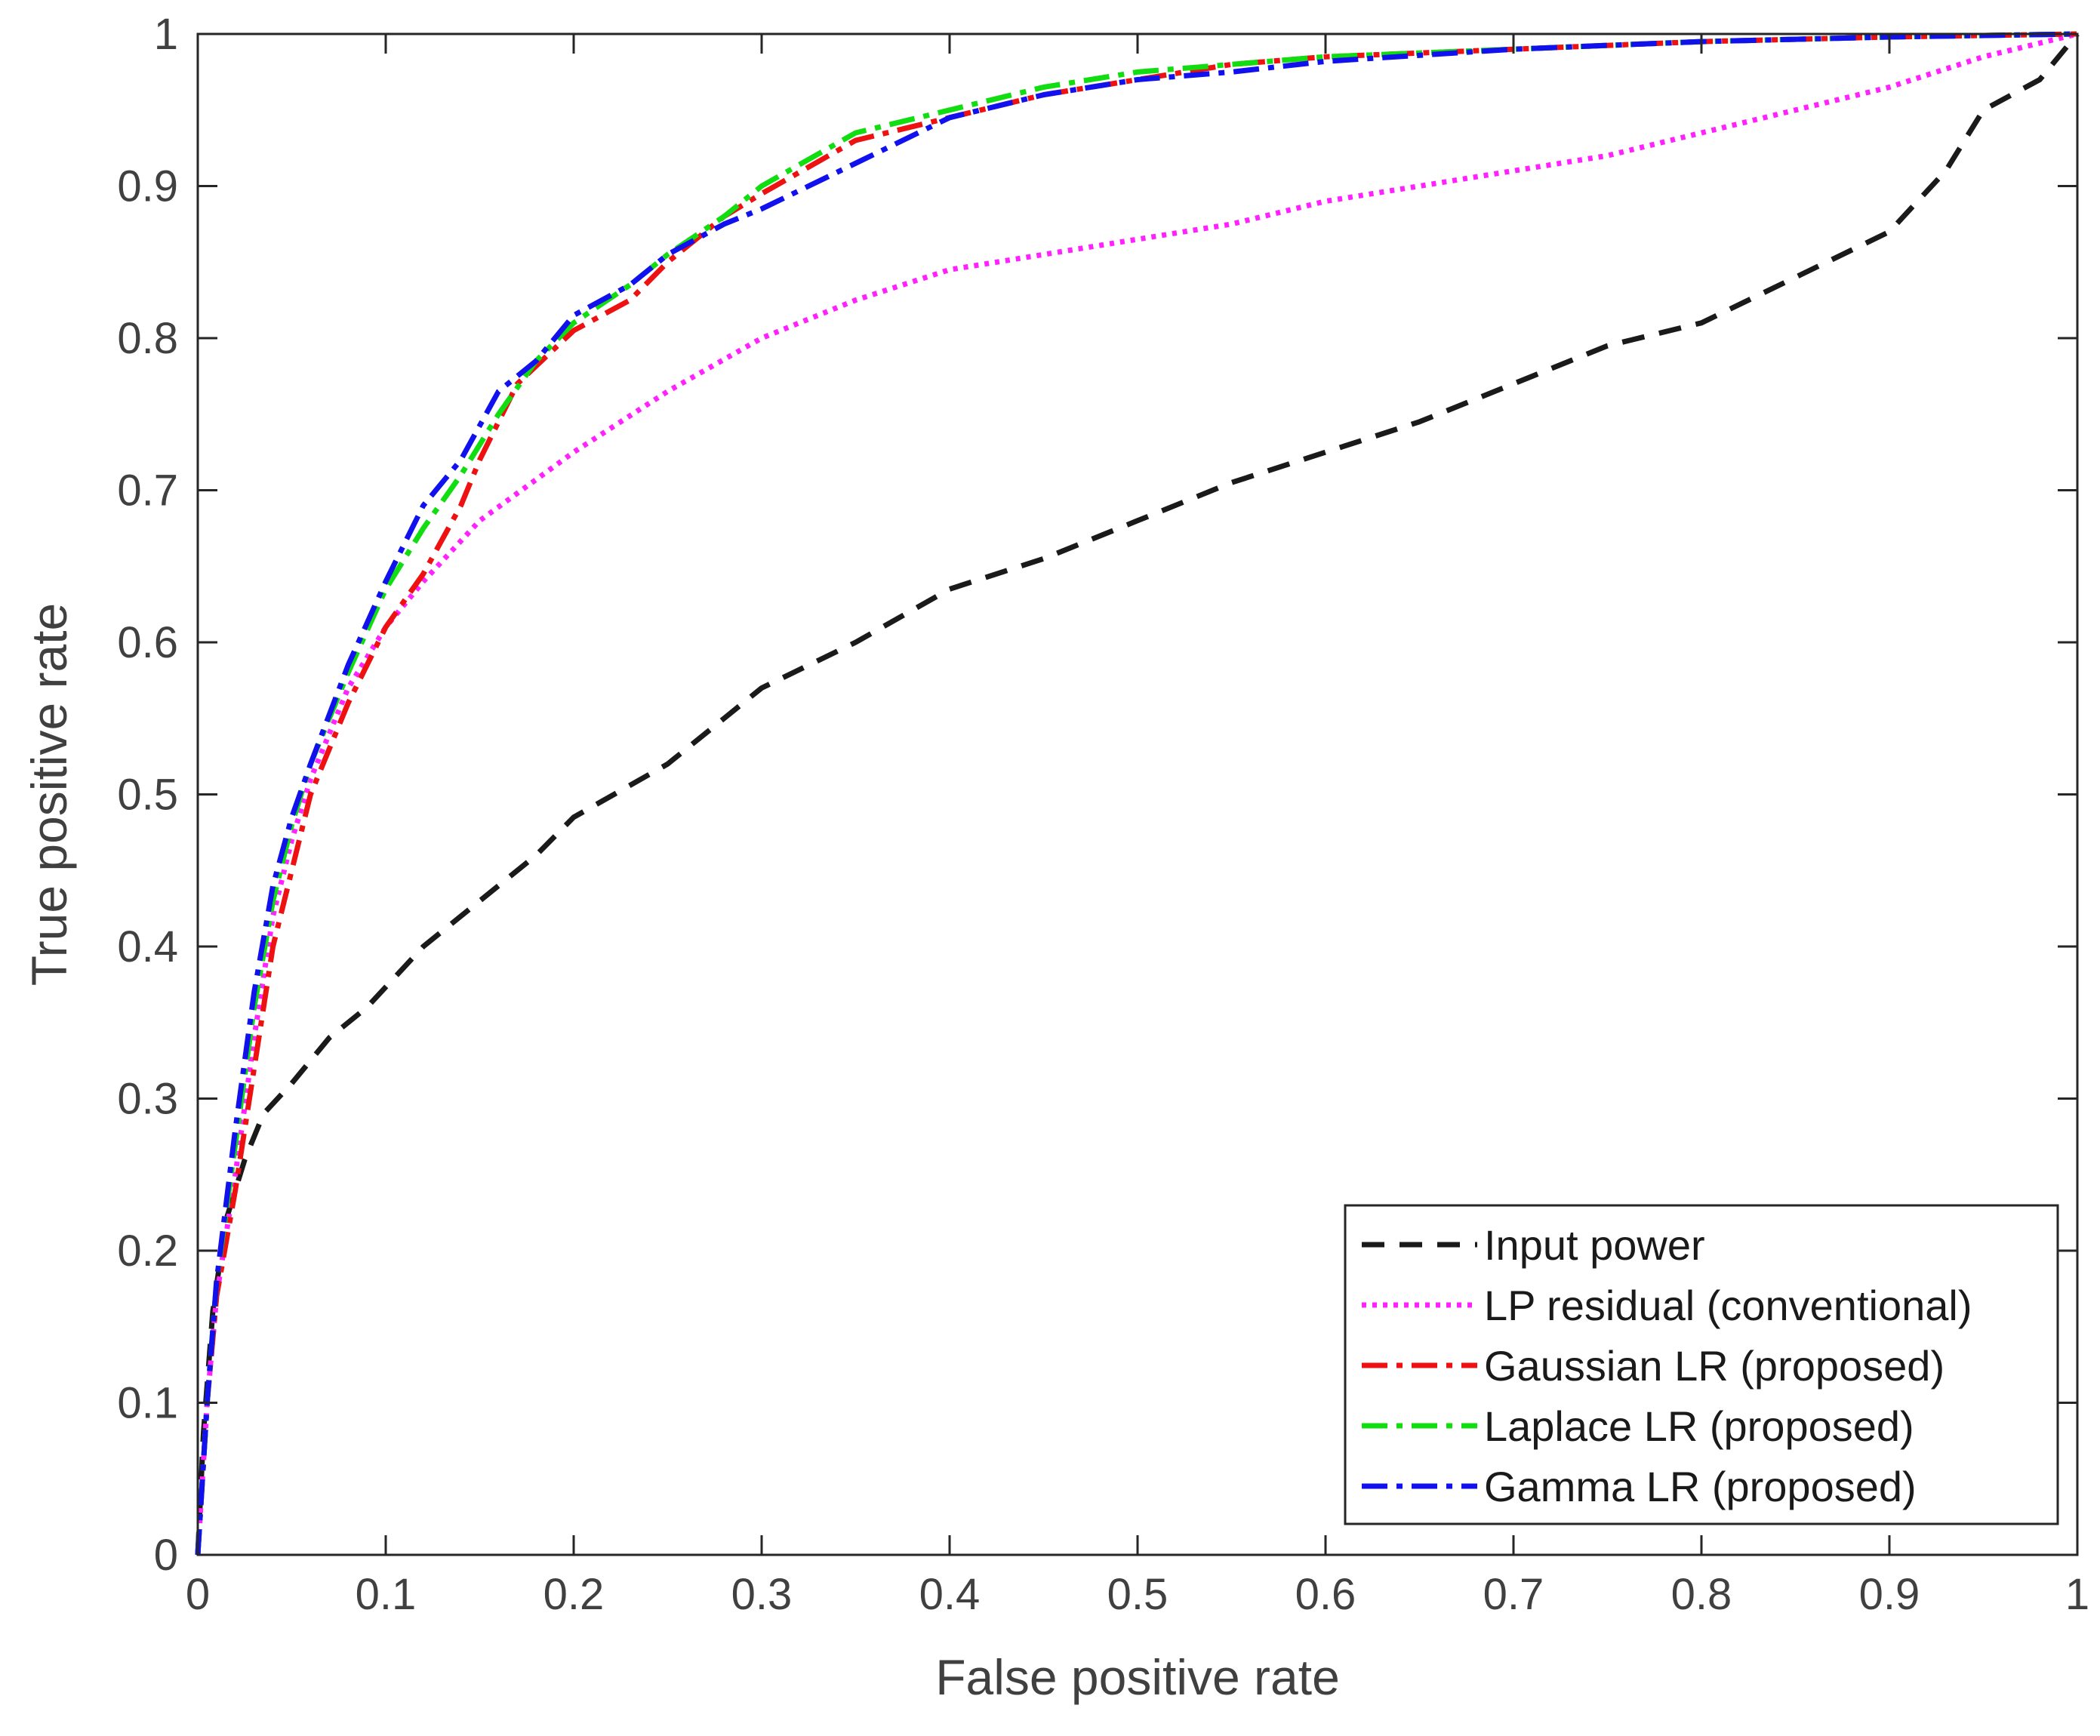  Describe the element at coordinates (147, 1099) in the screenshot. I see `y-tick-label: 0.3` at that location.